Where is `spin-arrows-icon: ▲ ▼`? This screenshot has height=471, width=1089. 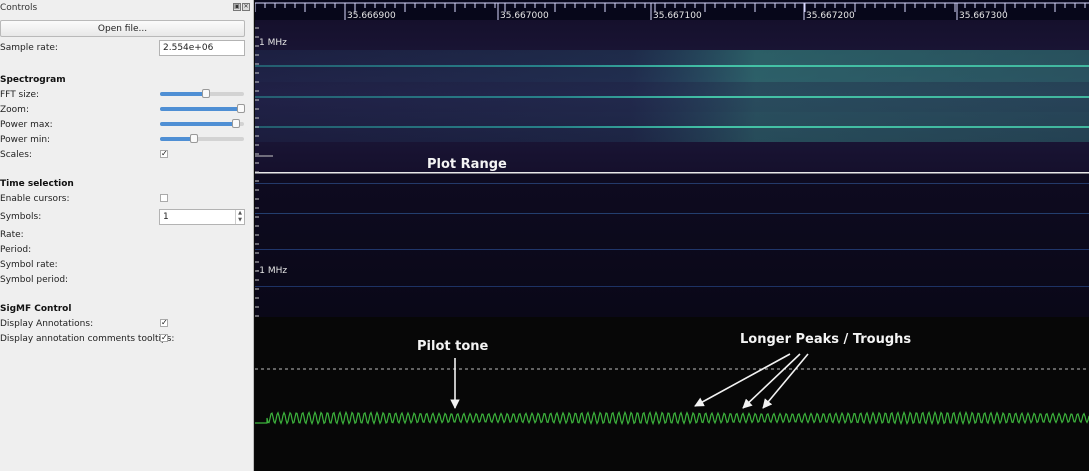 spin-arrows-icon: ▲ ▼ is located at coordinates (239, 217).